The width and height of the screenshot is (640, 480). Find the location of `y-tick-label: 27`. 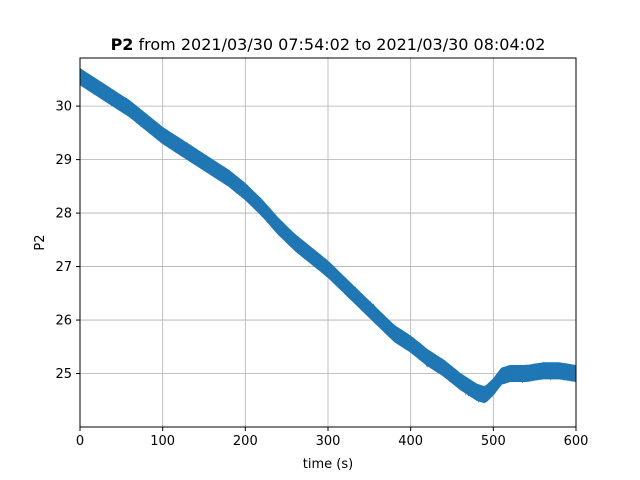

y-tick-label: 27 is located at coordinates (63, 267).